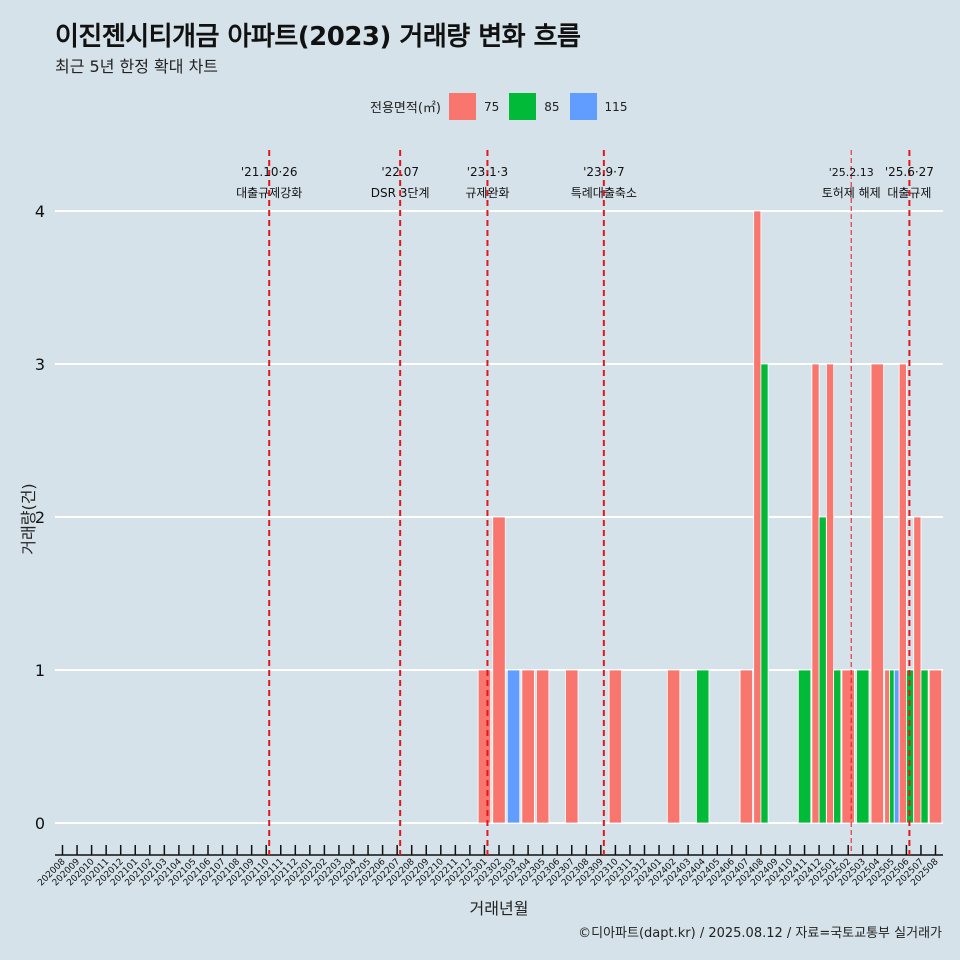  What do you see at coordinates (400, 172) in the screenshot?
I see `event-date-202207: '22.07` at bounding box center [400, 172].